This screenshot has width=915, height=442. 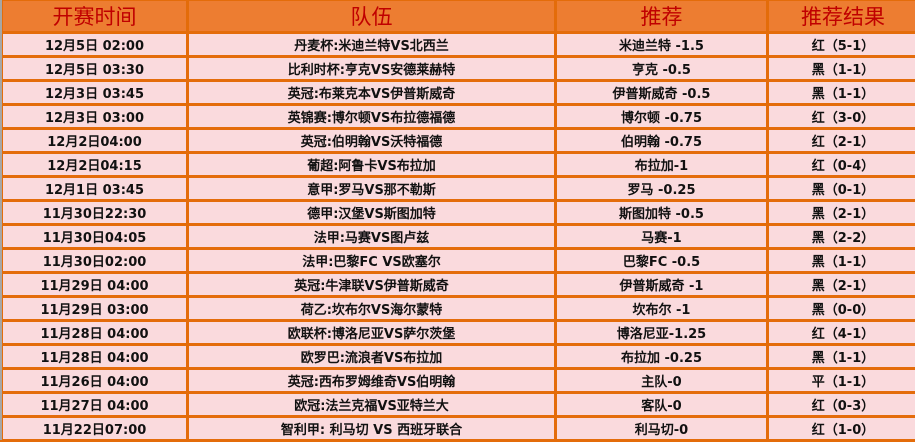 What do you see at coordinates (95, 213) in the screenshot?
I see `cell-time: 11月30日22:30` at bounding box center [95, 213].